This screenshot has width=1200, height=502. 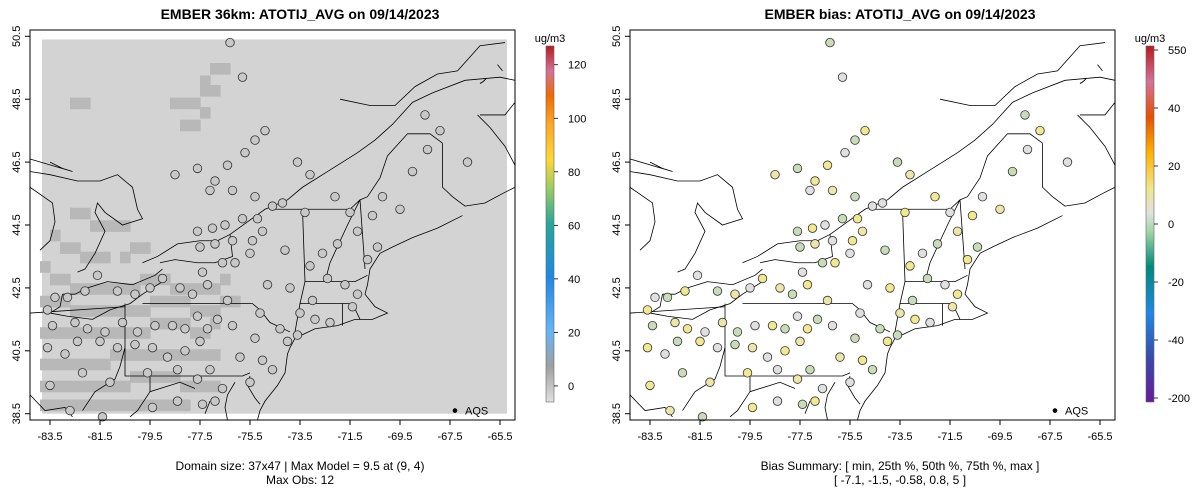 I want to click on x-tick-label: -73.5, so click(x=299, y=437).